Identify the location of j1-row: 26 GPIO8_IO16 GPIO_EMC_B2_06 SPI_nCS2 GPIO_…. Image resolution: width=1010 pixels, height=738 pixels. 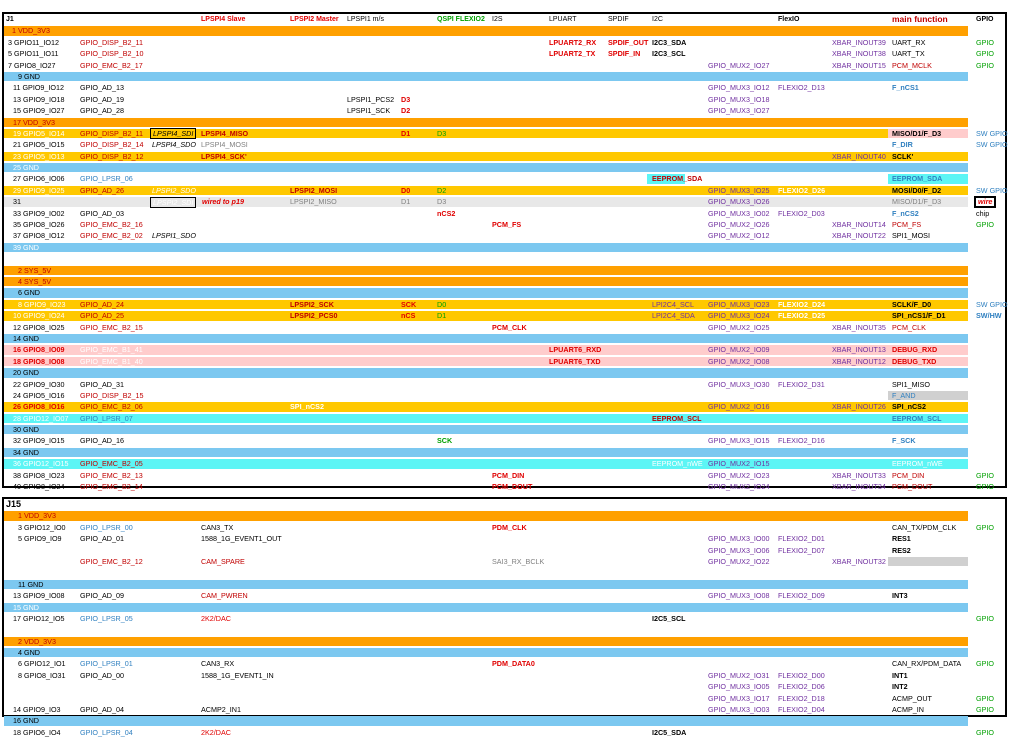
(504, 406).